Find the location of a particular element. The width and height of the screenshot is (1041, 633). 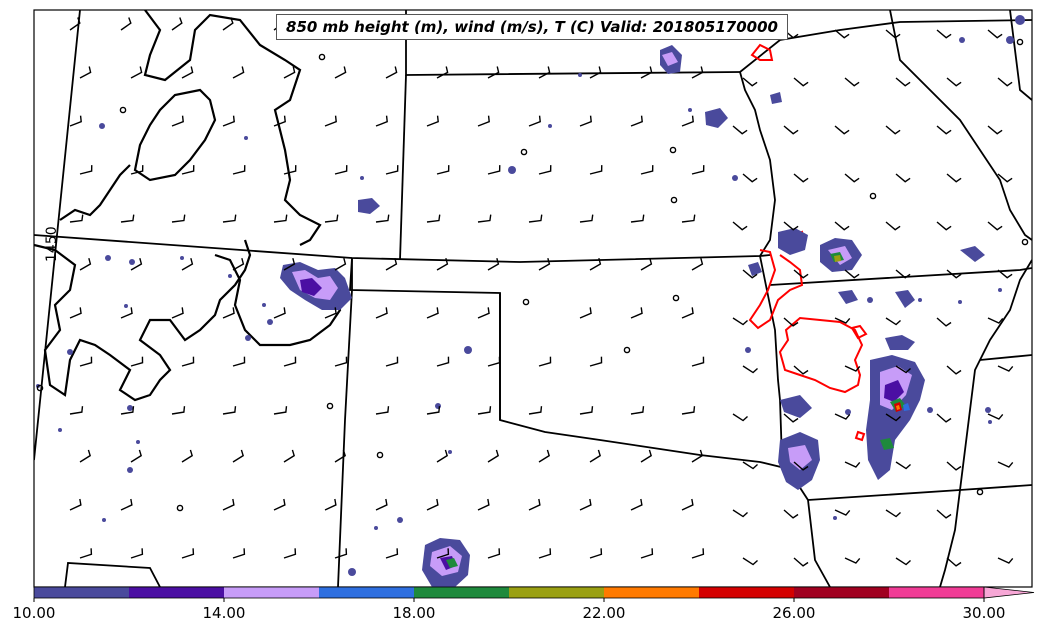

colorbar-tick-label: 30.00 is located at coordinates (984, 613).